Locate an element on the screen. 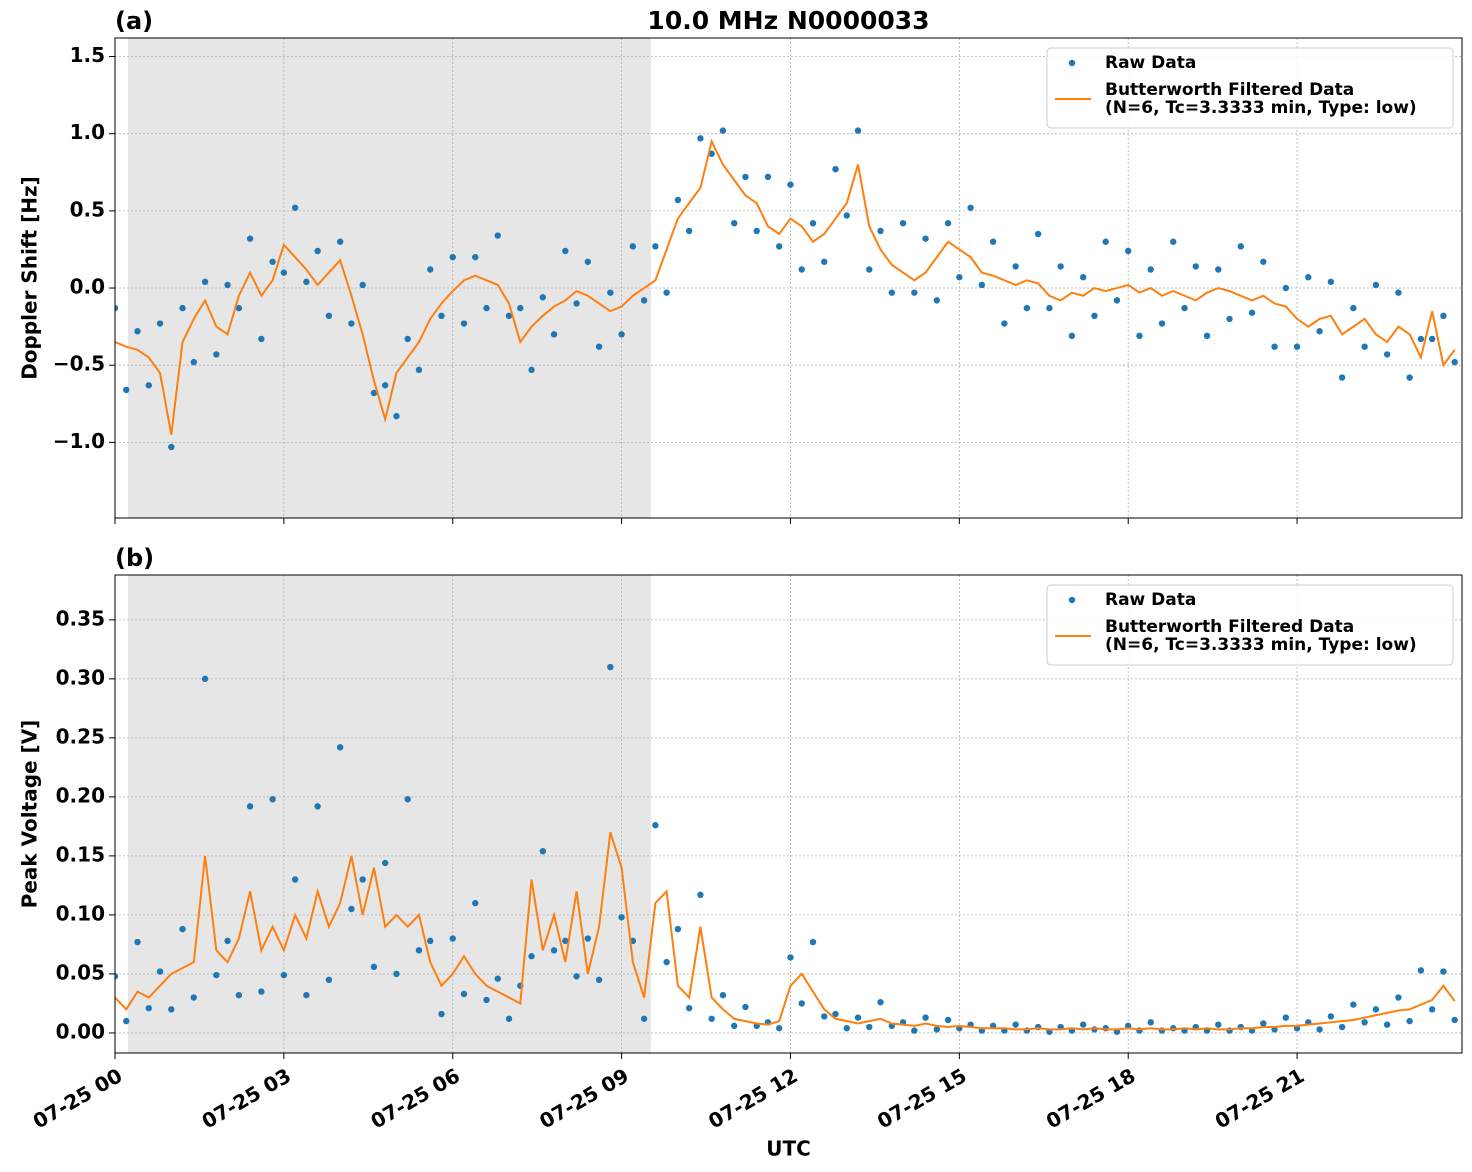 Image resolution: width=1472 pixels, height=1172 pixels. x-tick-label: 07-25 18 is located at coordinates (1091, 1098).